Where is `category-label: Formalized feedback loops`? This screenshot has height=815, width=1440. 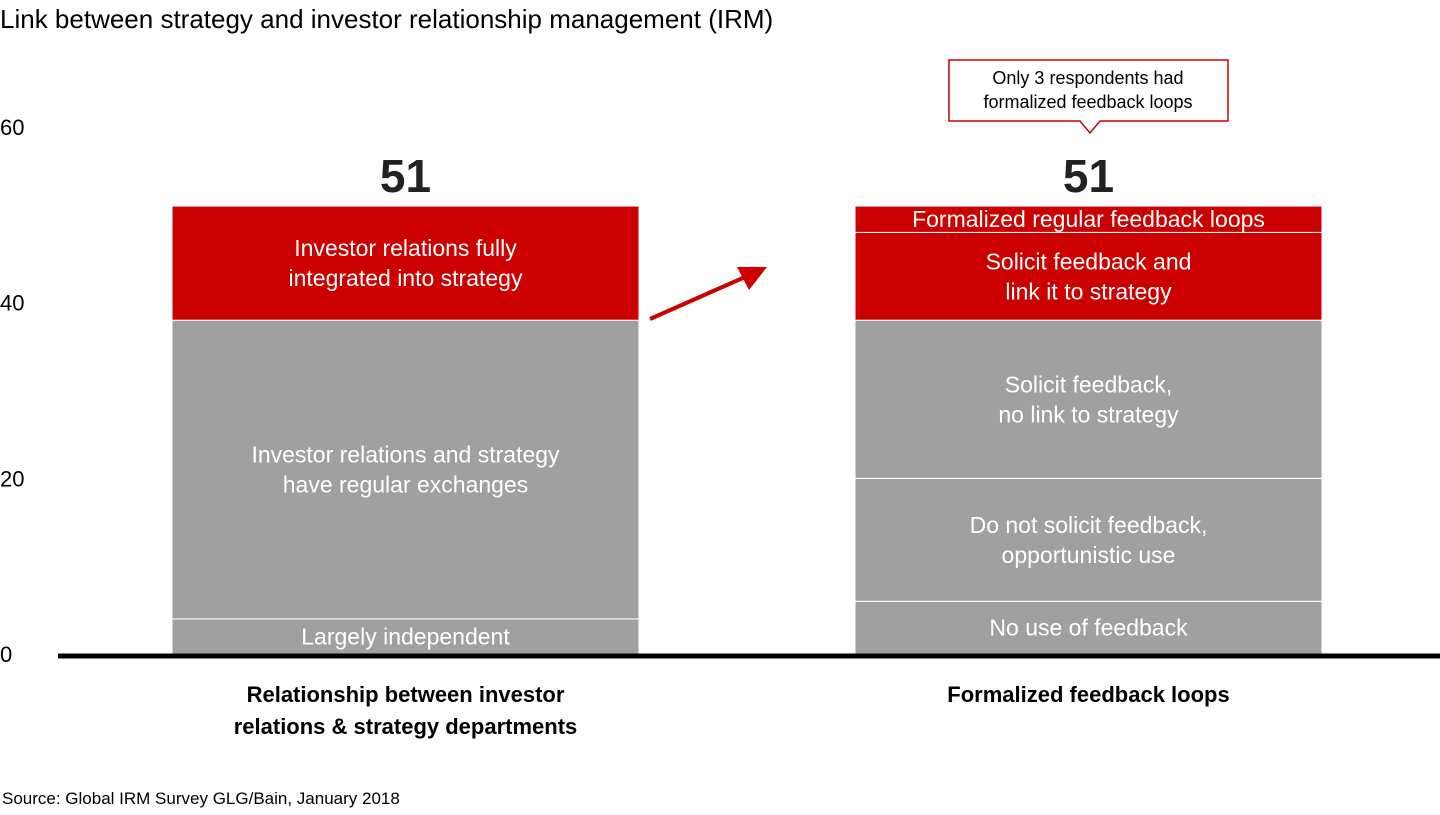 category-label: Formalized feedback loops is located at coordinates (1088, 694).